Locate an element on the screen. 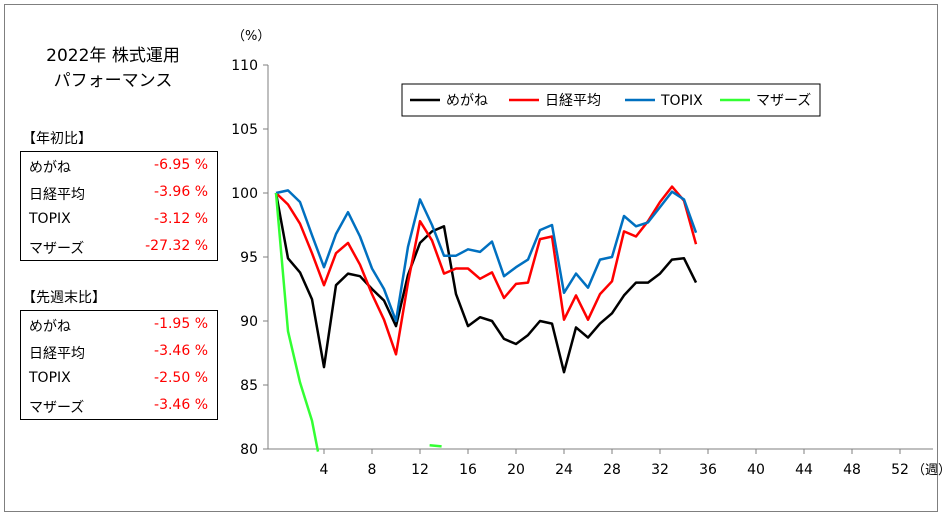  page-title: 2022年 株式運用 パフォーマンス is located at coordinates (113, 69).